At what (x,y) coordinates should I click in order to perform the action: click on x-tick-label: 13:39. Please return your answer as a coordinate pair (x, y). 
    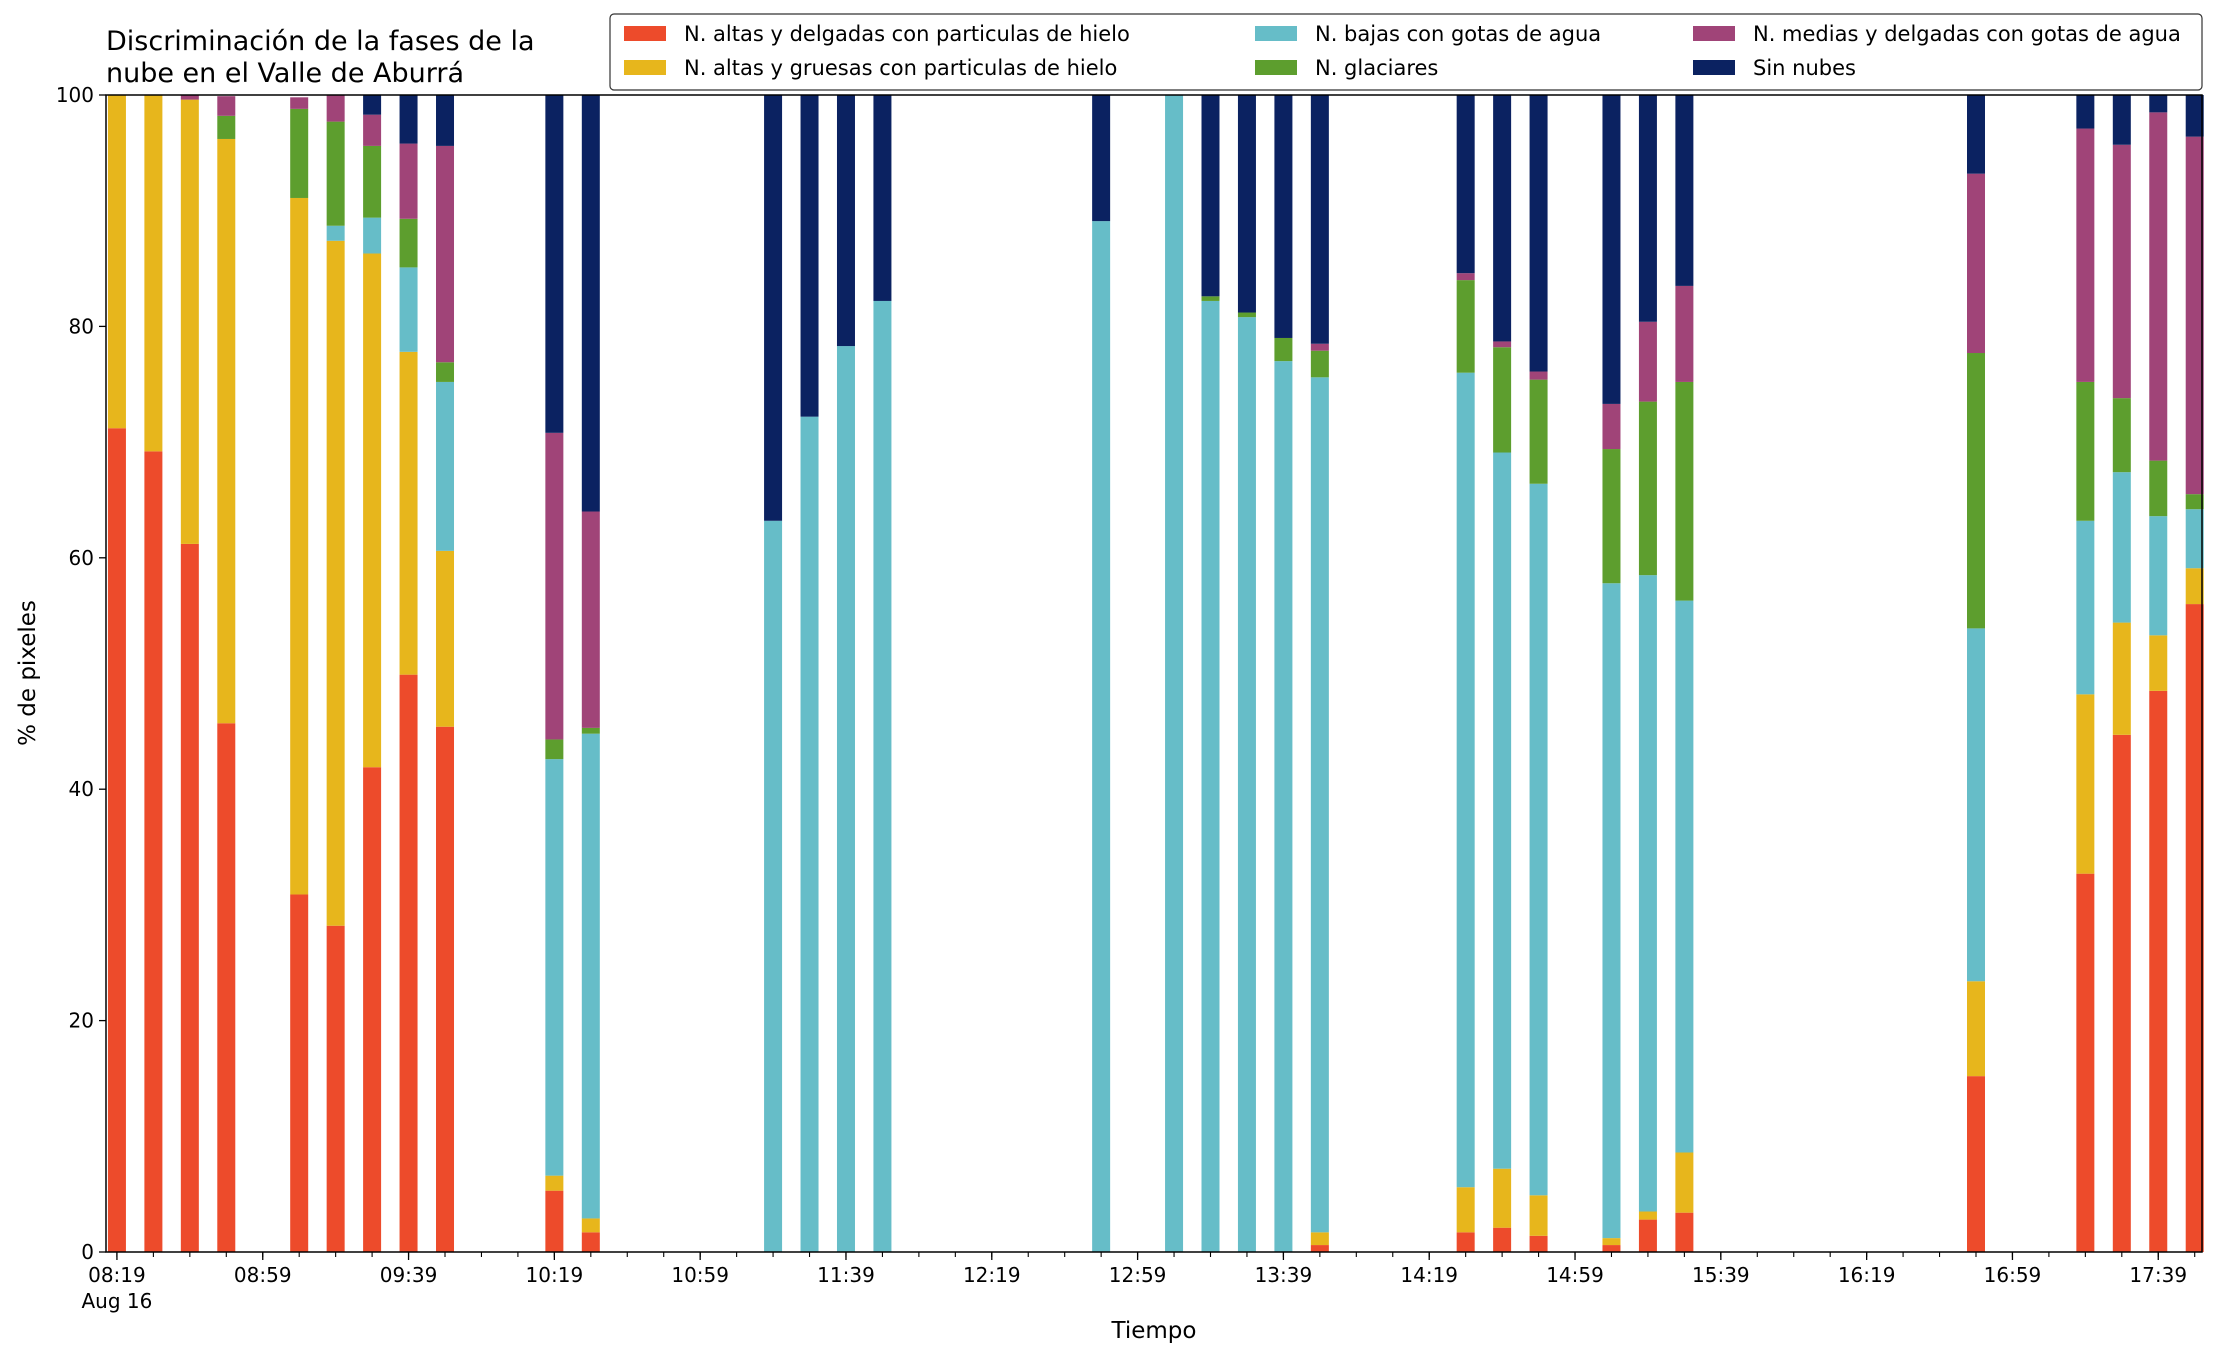
    Looking at the image, I should click on (1284, 1275).